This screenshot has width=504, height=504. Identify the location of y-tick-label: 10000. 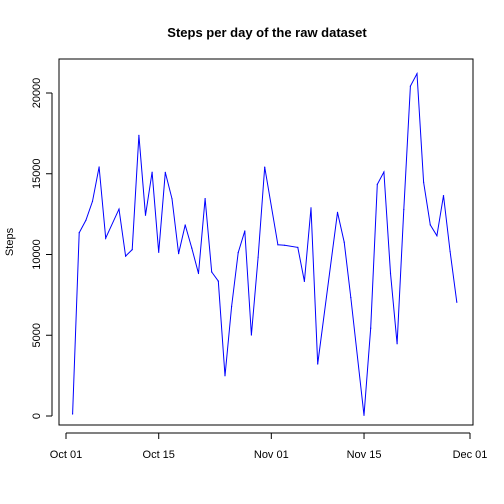
(37, 254).